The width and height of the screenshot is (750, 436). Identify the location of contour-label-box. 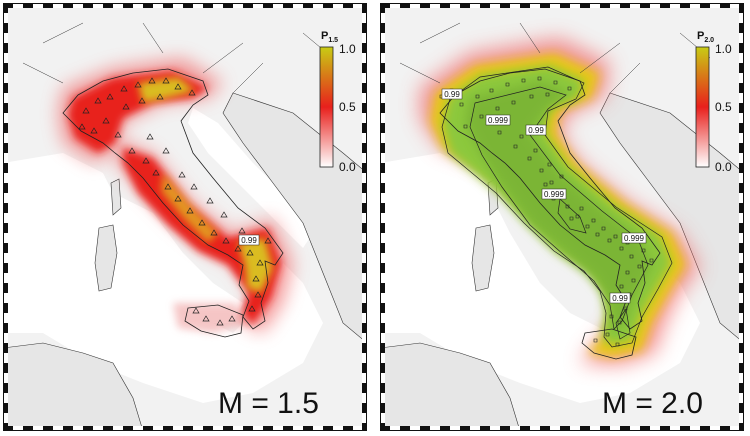
(249, 240).